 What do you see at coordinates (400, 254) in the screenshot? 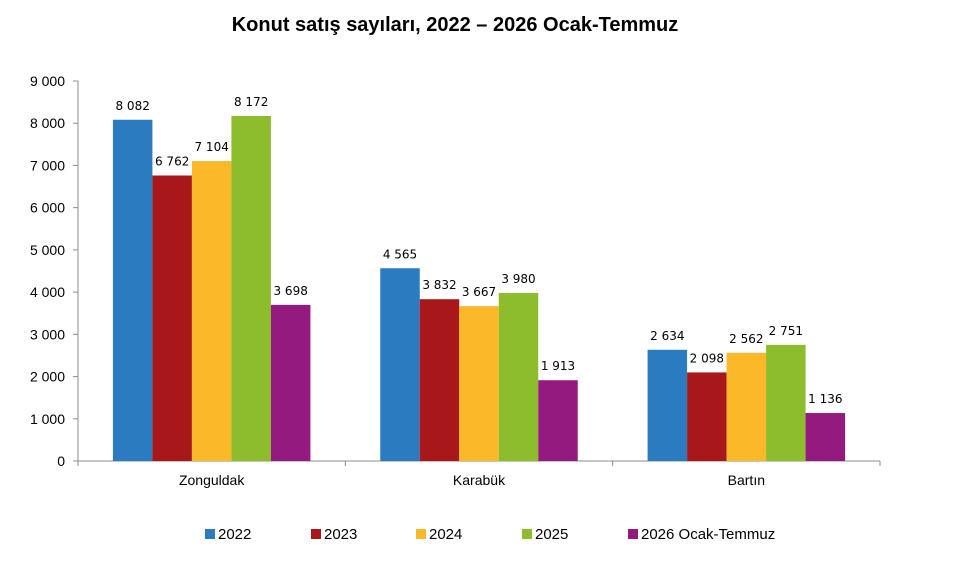
I see `data-label: 4 565` at bounding box center [400, 254].